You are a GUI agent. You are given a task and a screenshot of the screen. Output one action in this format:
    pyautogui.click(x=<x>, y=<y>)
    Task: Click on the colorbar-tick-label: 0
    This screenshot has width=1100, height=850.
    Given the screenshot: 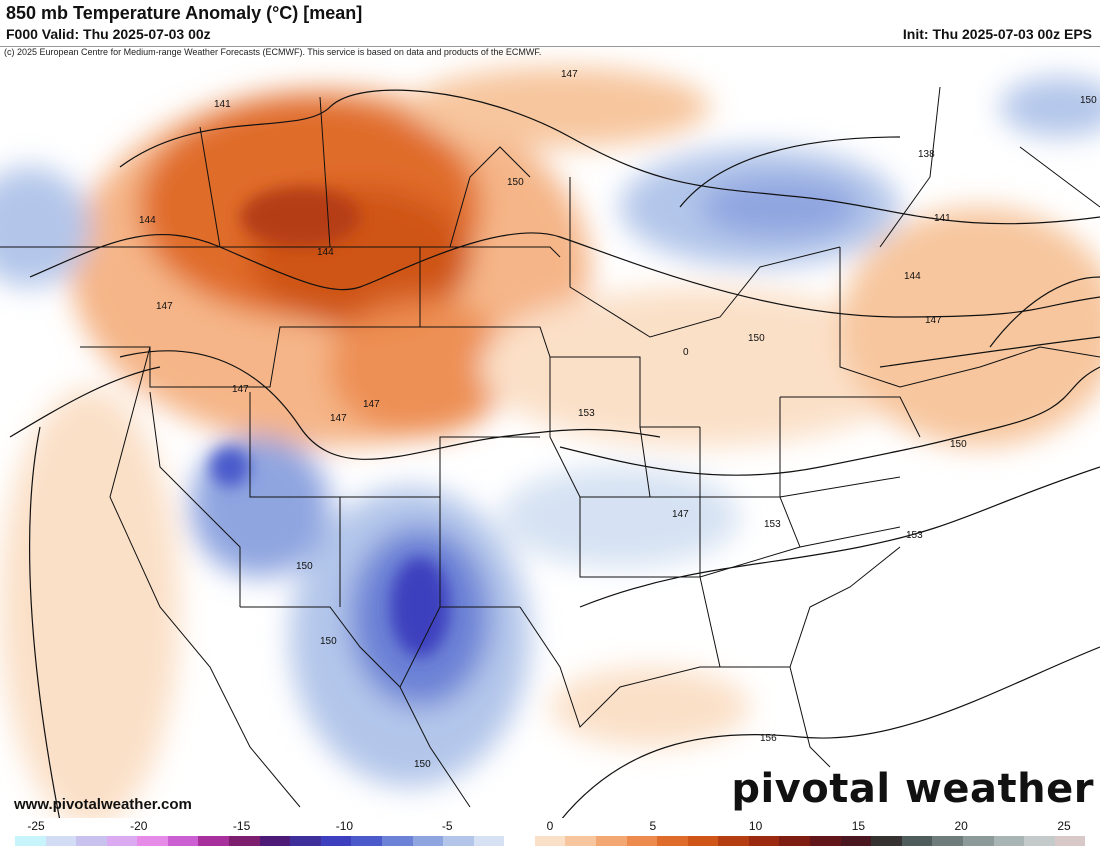 What is the action you would take?
    pyautogui.click(x=550, y=826)
    